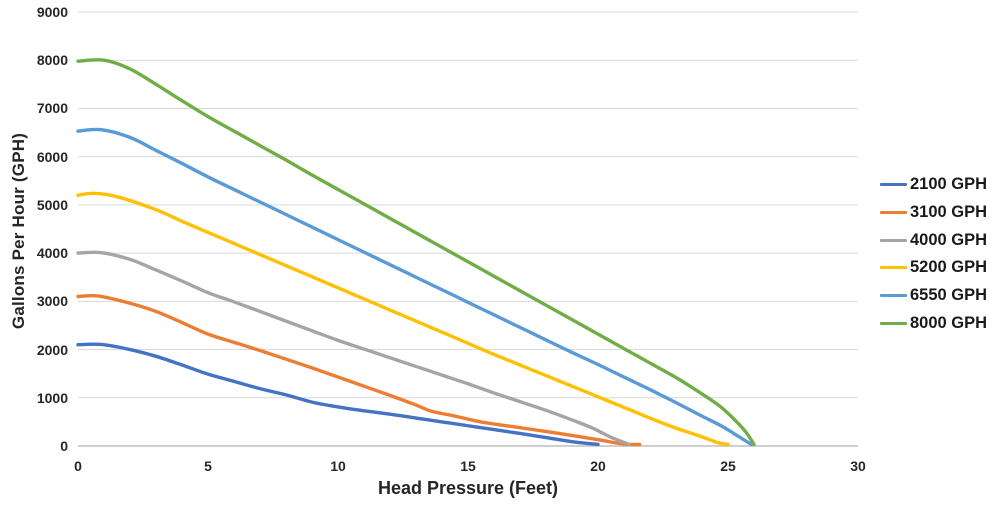 The image size is (1004, 505). Describe the element at coordinates (949, 295) in the screenshot. I see `legend-item-label: 6550 GPH` at that location.